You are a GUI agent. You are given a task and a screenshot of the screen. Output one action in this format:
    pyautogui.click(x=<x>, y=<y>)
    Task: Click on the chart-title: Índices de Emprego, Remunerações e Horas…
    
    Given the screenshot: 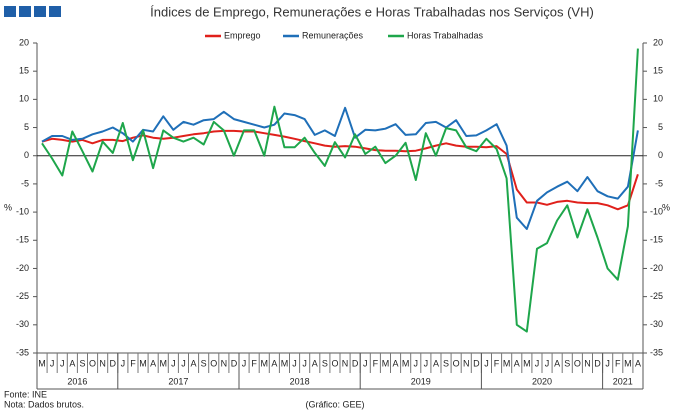 What is the action you would take?
    pyautogui.click(x=372, y=11)
    